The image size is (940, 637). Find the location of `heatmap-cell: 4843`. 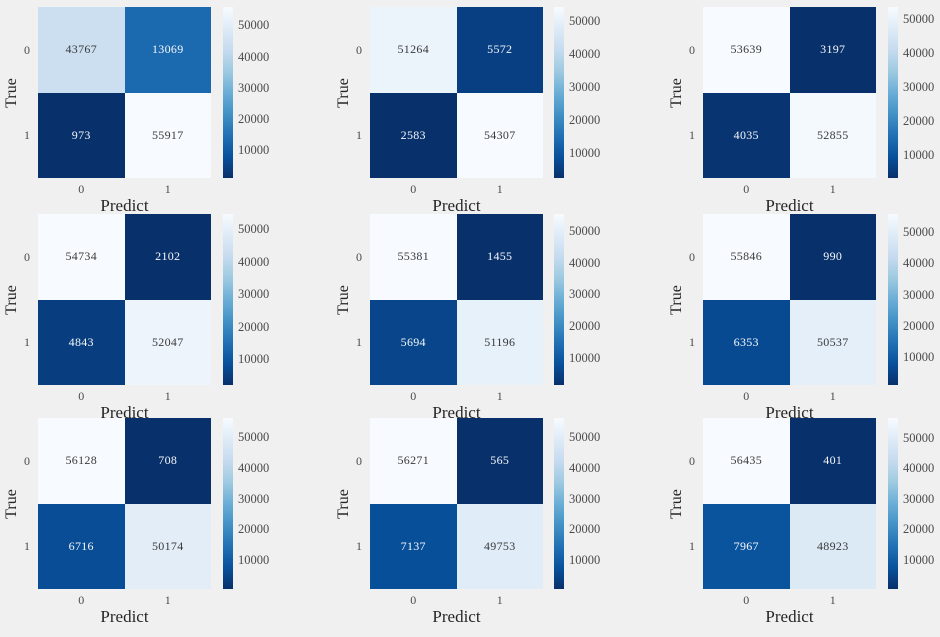

heatmap-cell: 4843 is located at coordinates (81, 342).